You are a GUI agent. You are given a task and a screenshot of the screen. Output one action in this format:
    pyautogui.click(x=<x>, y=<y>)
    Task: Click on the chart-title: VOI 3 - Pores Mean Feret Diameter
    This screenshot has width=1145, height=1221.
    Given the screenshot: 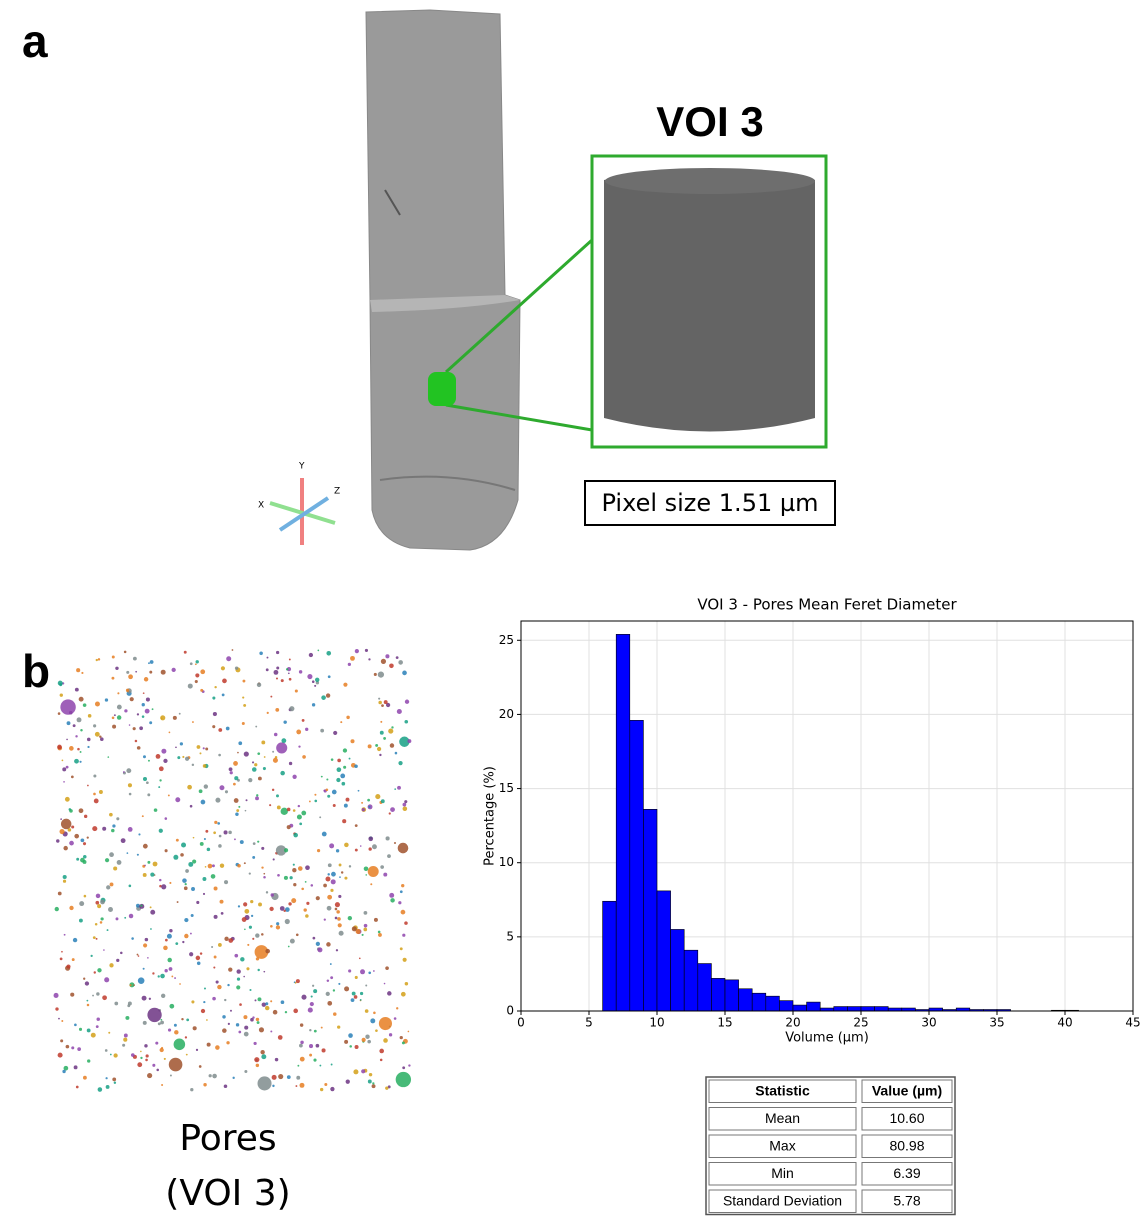 What is the action you would take?
    pyautogui.click(x=827, y=605)
    